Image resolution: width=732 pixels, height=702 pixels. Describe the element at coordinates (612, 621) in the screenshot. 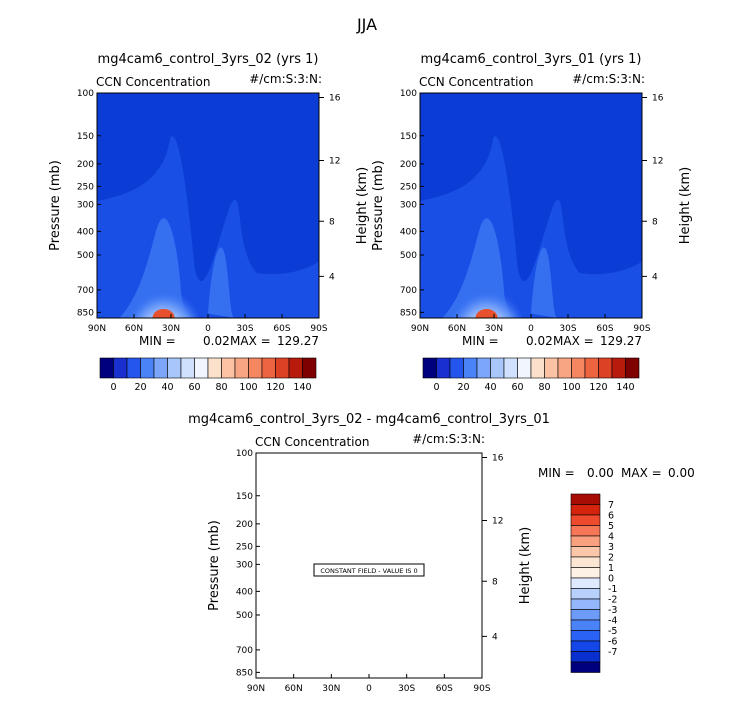

I see `colorbar-label: -4` at that location.